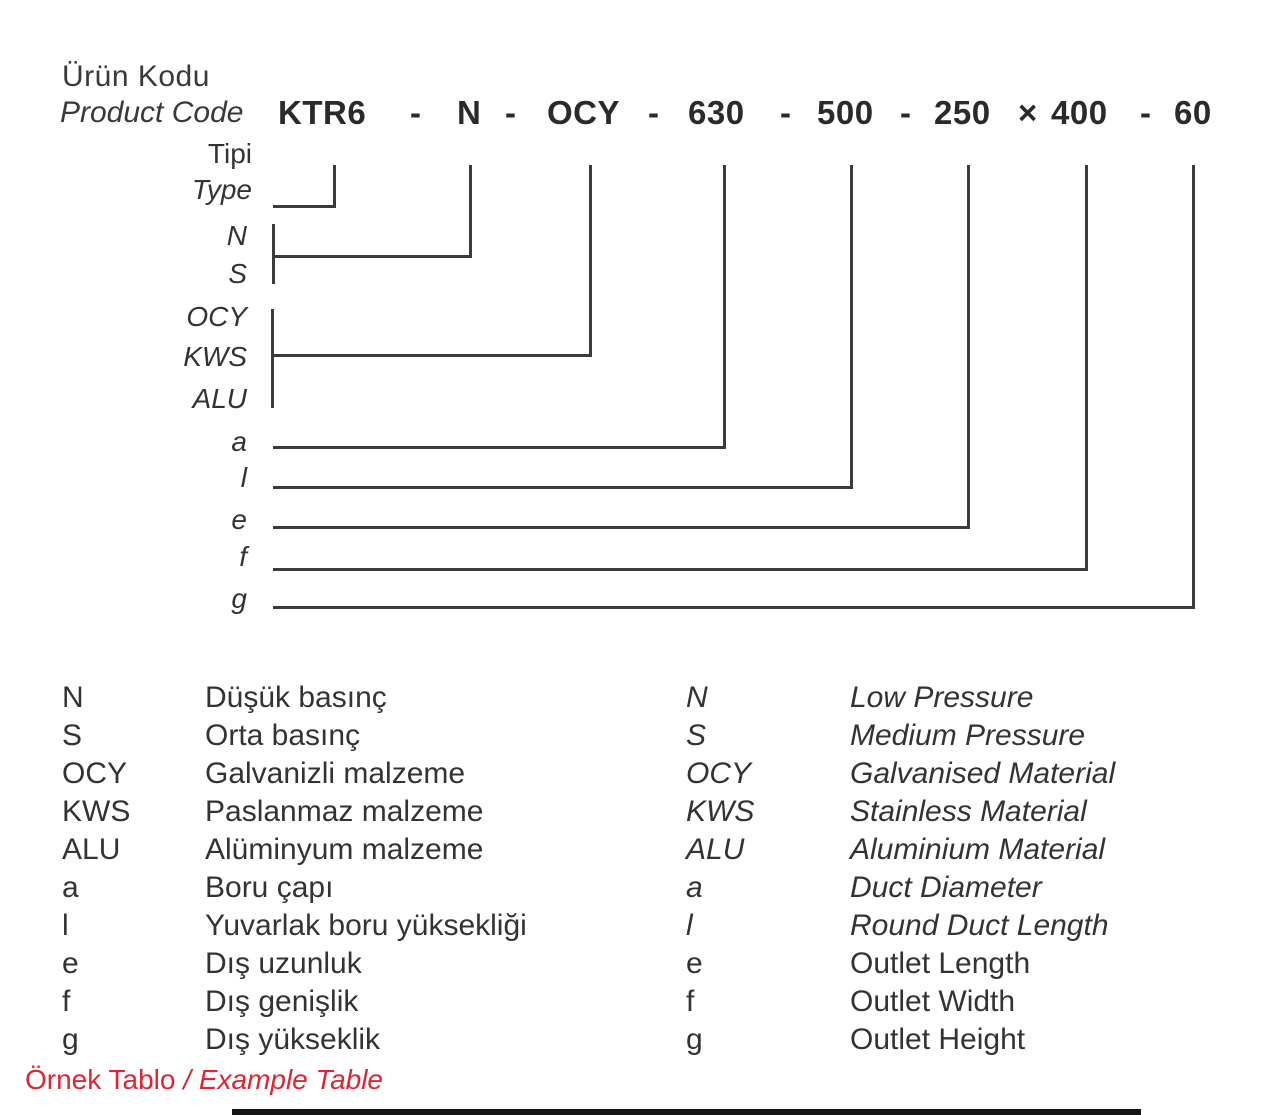  Describe the element at coordinates (690, 1001) in the screenshot. I see `legend-en-code-f: f` at that location.